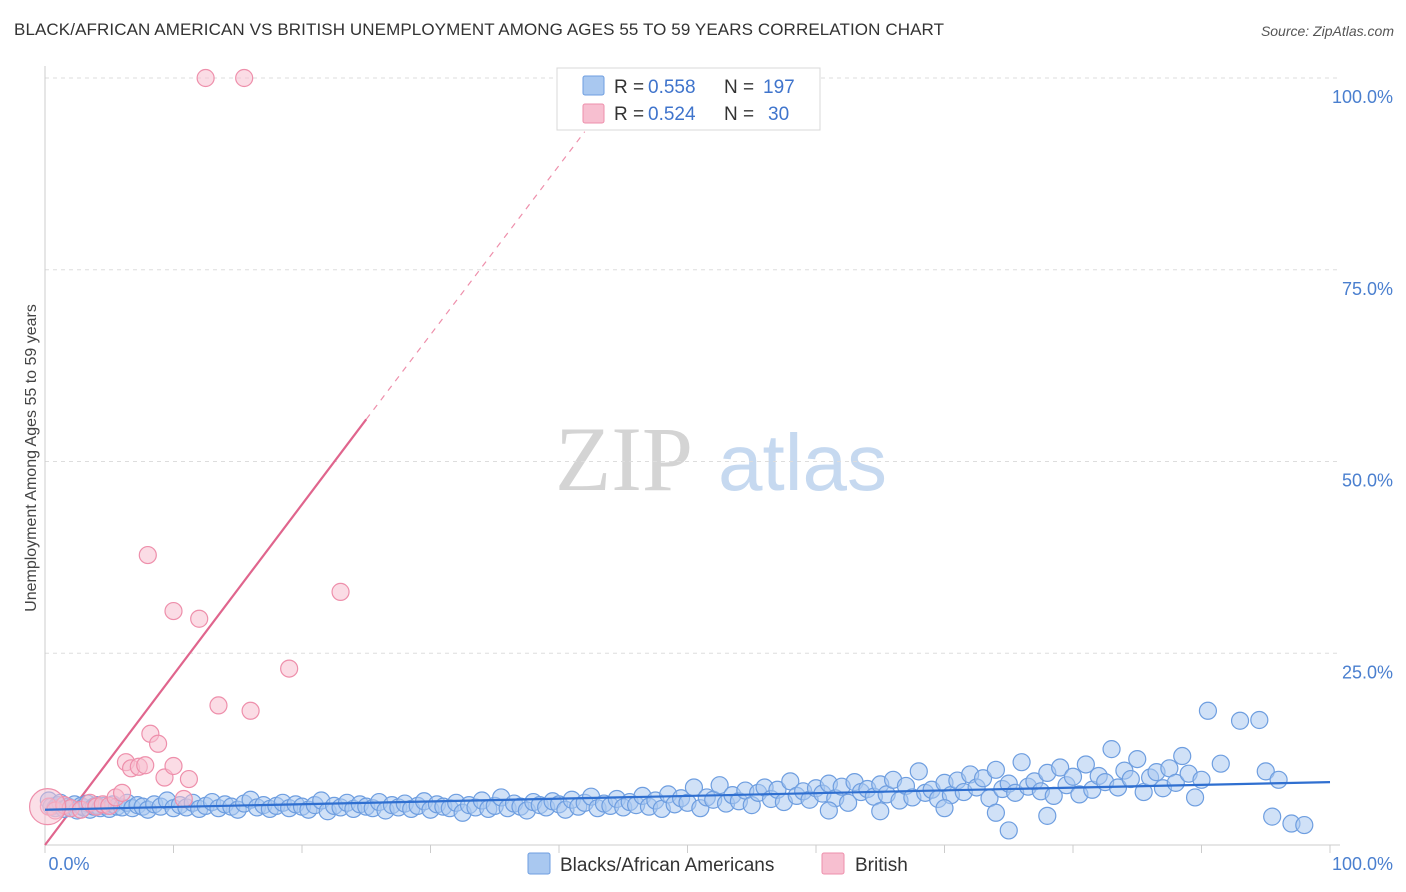 The image size is (1406, 892). Describe the element at coordinates (1367, 481) in the screenshot. I see `y-tick-label: 50.0%` at that location.